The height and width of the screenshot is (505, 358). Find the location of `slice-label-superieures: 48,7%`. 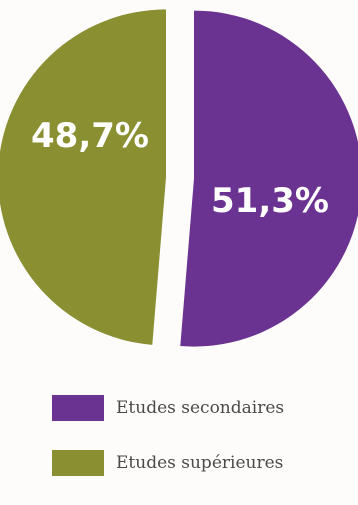

slice-label-superieures: 48,7% is located at coordinates (90, 136).